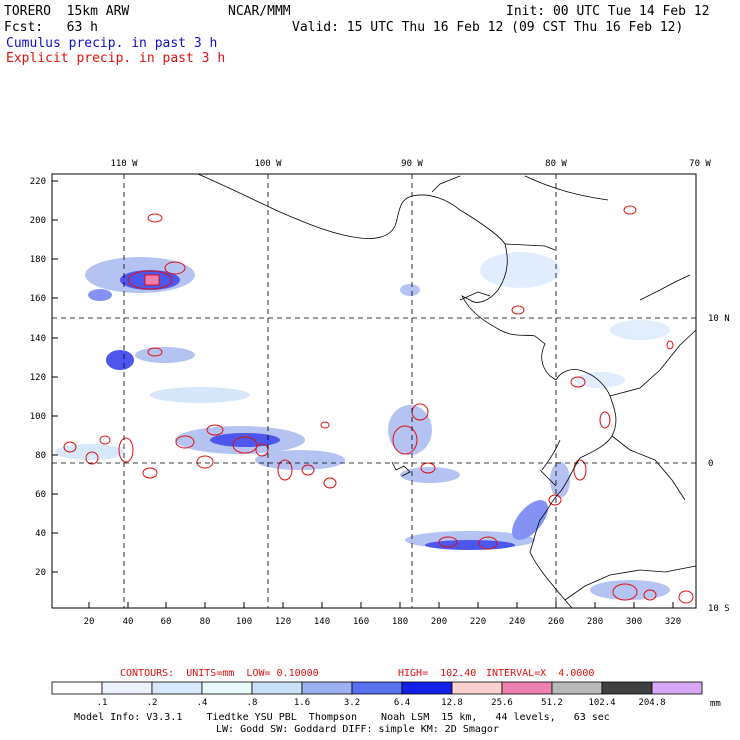  I want to click on lon-label: 90 W, so click(412, 164).